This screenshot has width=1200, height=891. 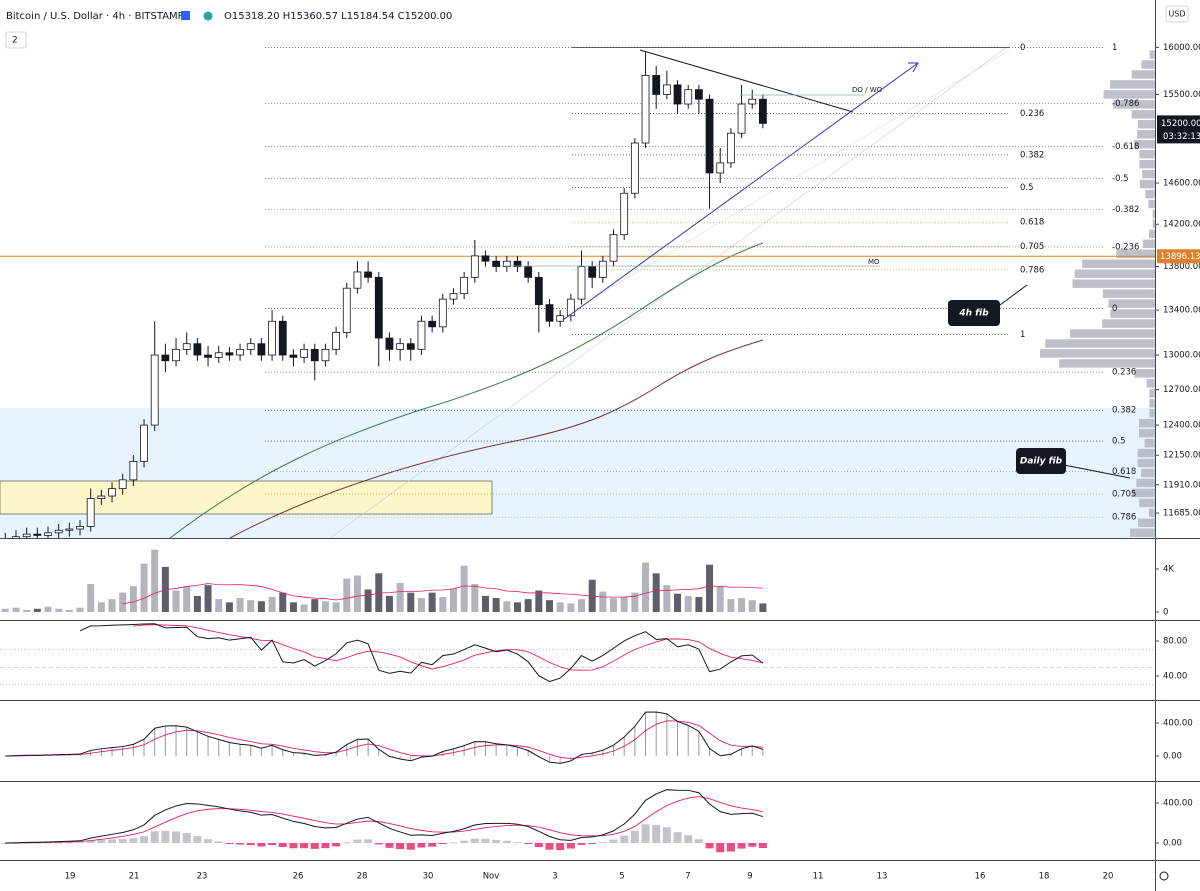 I want to click on fib-label: 0.5, so click(x=1027, y=188).